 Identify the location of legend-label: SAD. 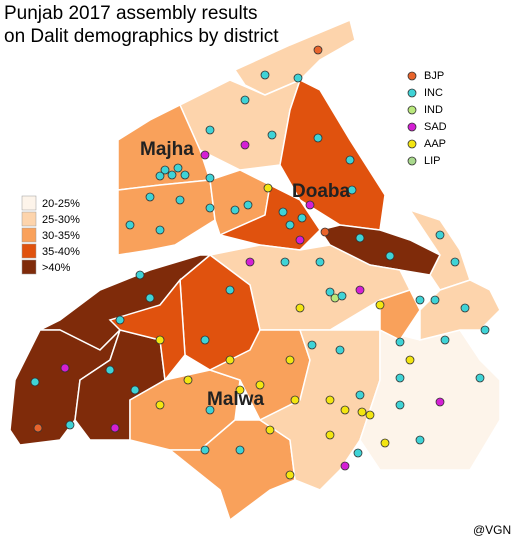
(435, 127).